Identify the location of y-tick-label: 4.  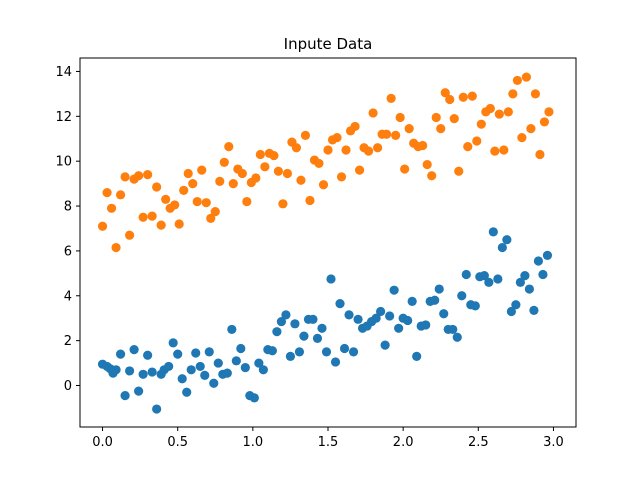
(68, 296).